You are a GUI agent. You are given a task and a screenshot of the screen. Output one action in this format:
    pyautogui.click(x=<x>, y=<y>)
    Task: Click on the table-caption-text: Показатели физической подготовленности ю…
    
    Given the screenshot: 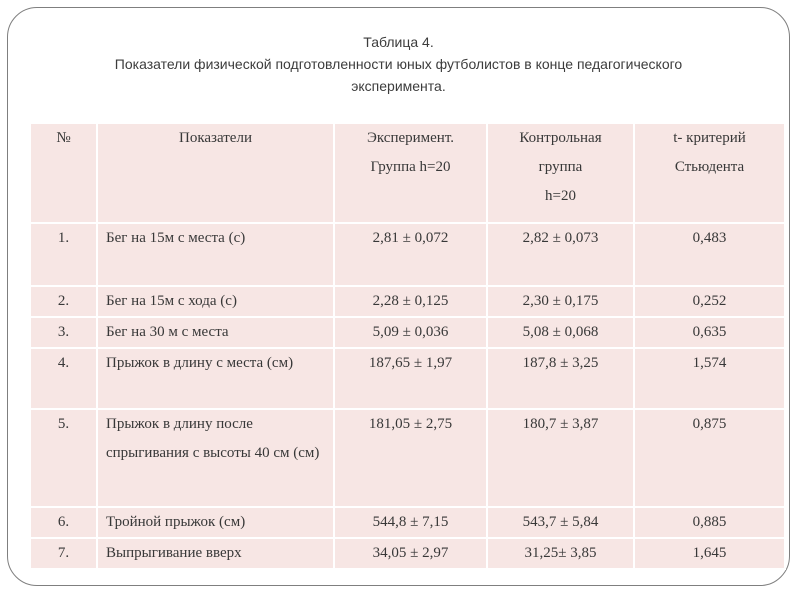 What is the action you would take?
    pyautogui.click(x=398, y=75)
    